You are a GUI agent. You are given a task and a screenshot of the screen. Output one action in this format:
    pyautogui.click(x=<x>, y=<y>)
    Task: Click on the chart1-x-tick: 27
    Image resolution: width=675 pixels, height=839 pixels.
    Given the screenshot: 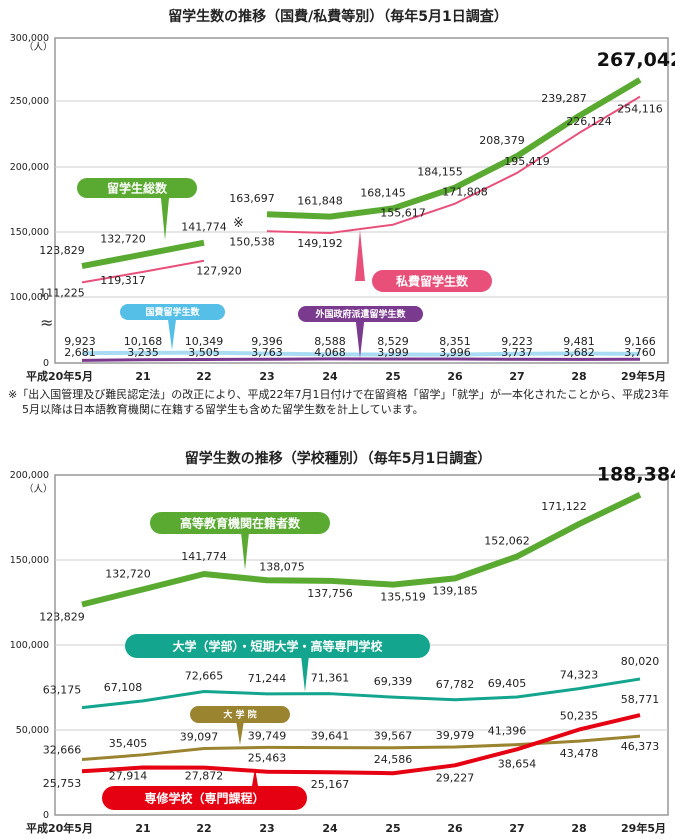 What is the action you would take?
    pyautogui.click(x=516, y=376)
    